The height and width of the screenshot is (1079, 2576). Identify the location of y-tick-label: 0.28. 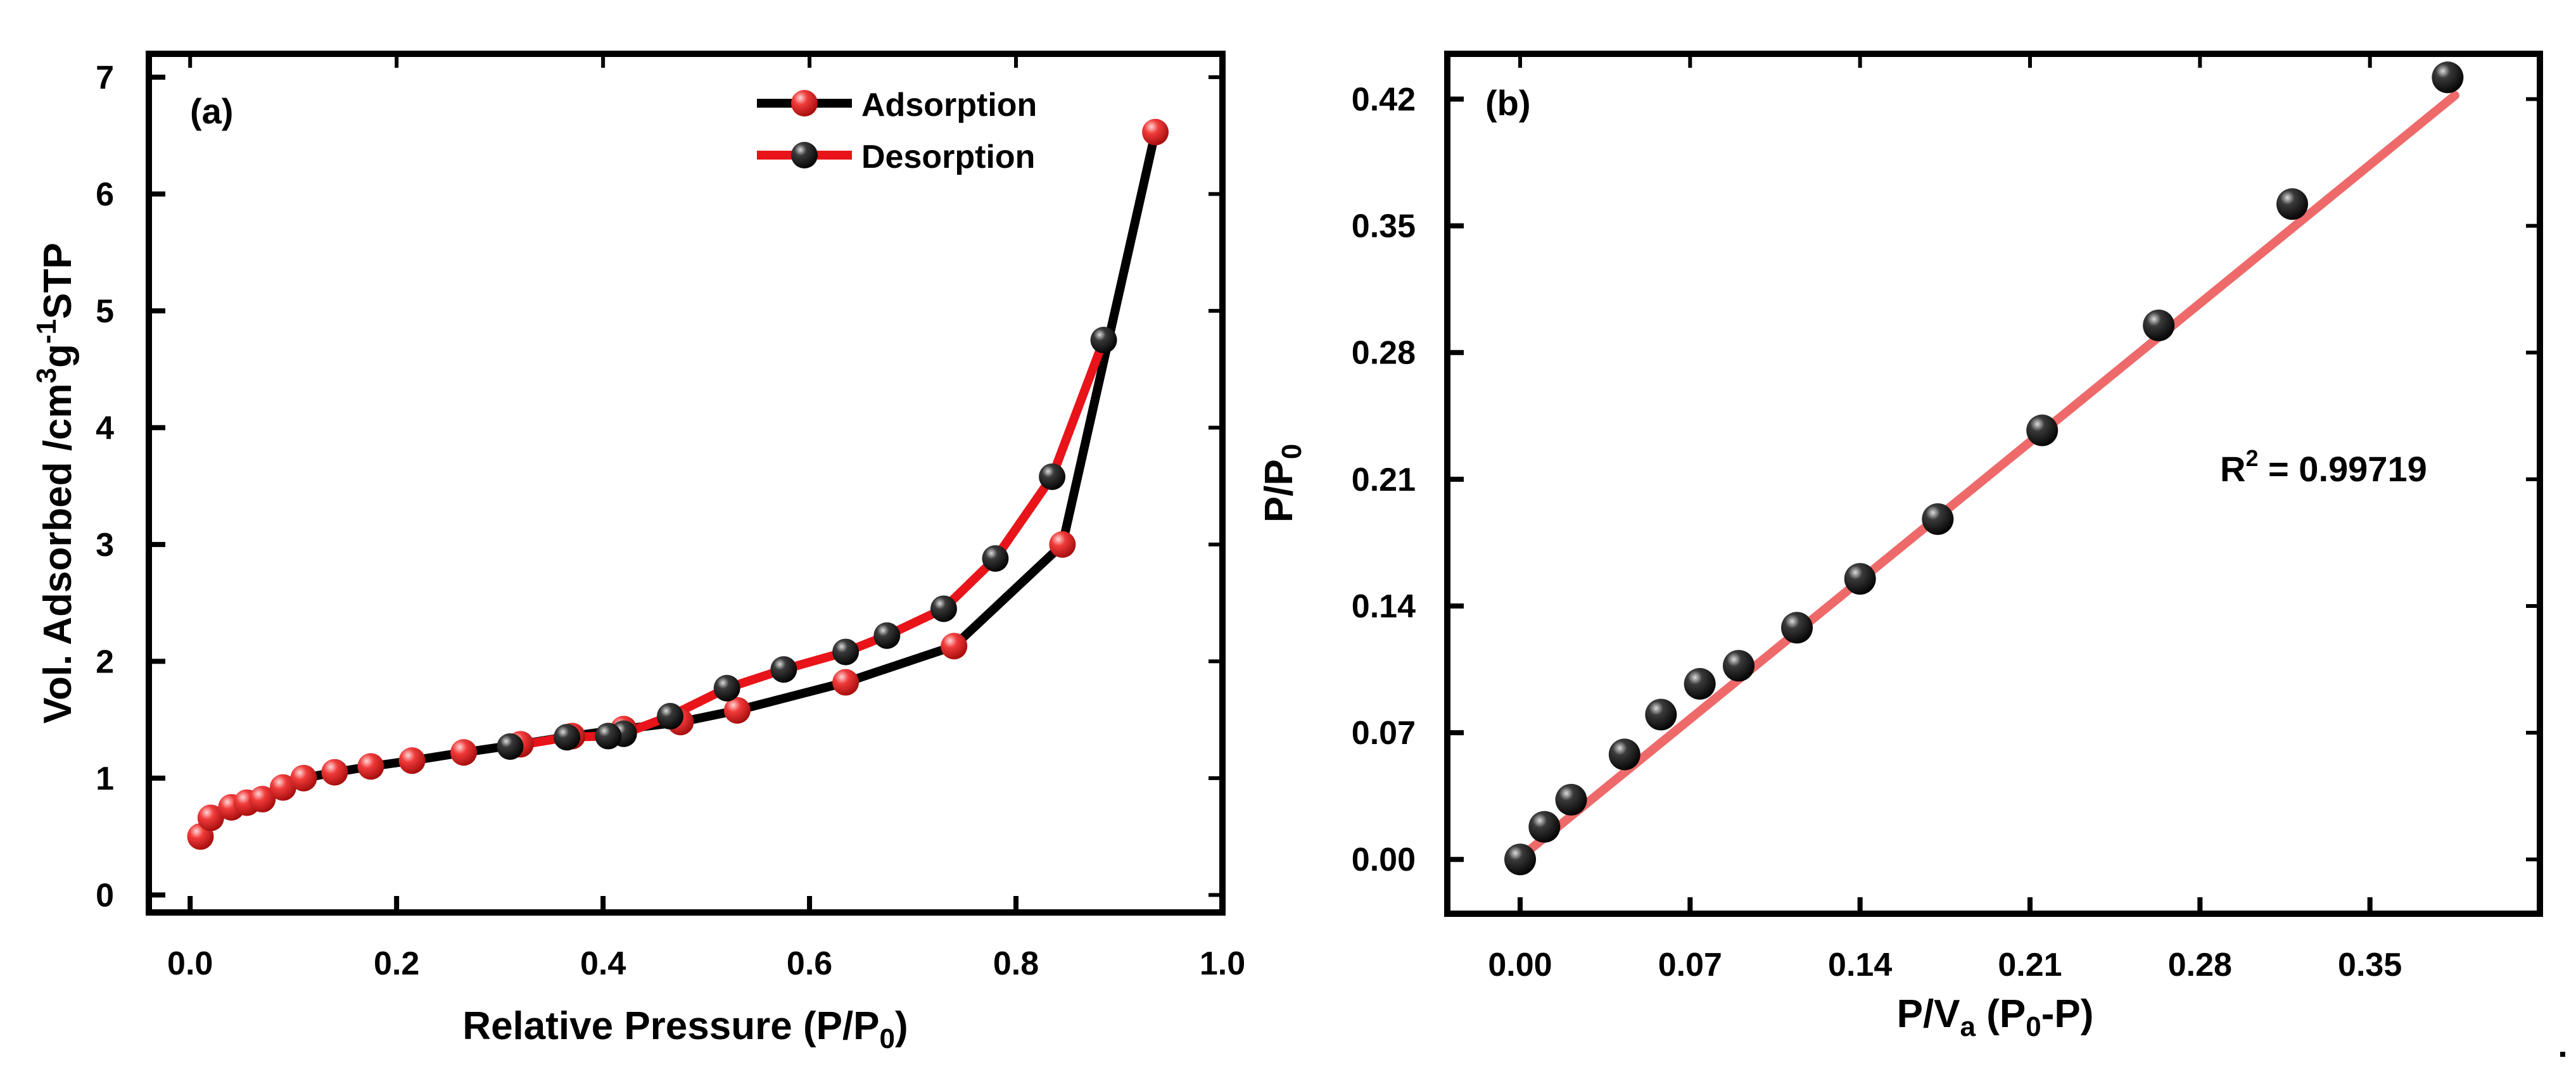
(1384, 353).